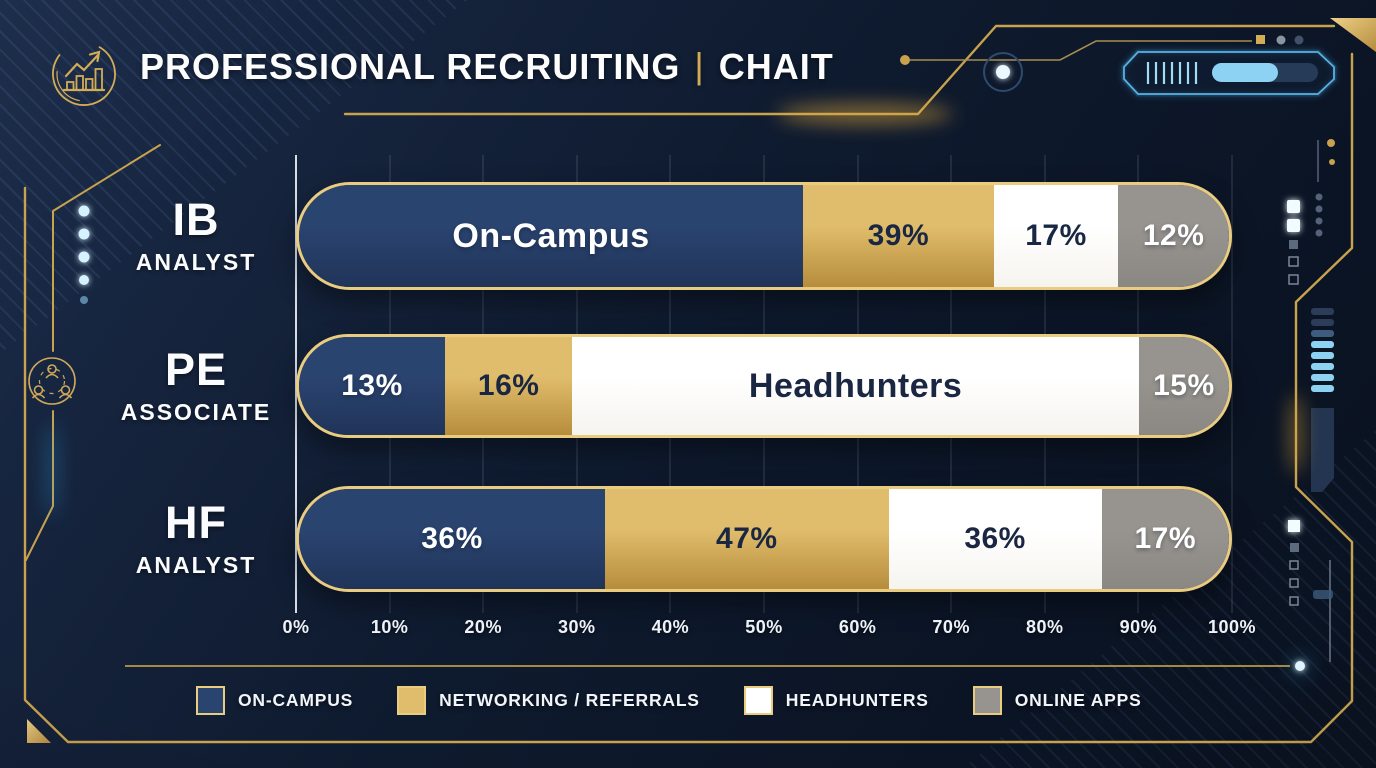 The image size is (1376, 768). I want to click on segment-networking-referrals: 39%, so click(898, 236).